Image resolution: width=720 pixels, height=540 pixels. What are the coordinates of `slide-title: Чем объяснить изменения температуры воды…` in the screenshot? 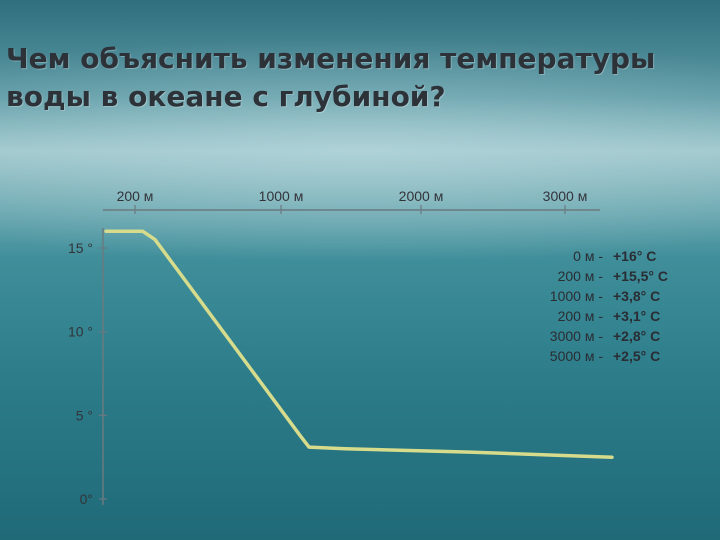 It's located at (331, 77).